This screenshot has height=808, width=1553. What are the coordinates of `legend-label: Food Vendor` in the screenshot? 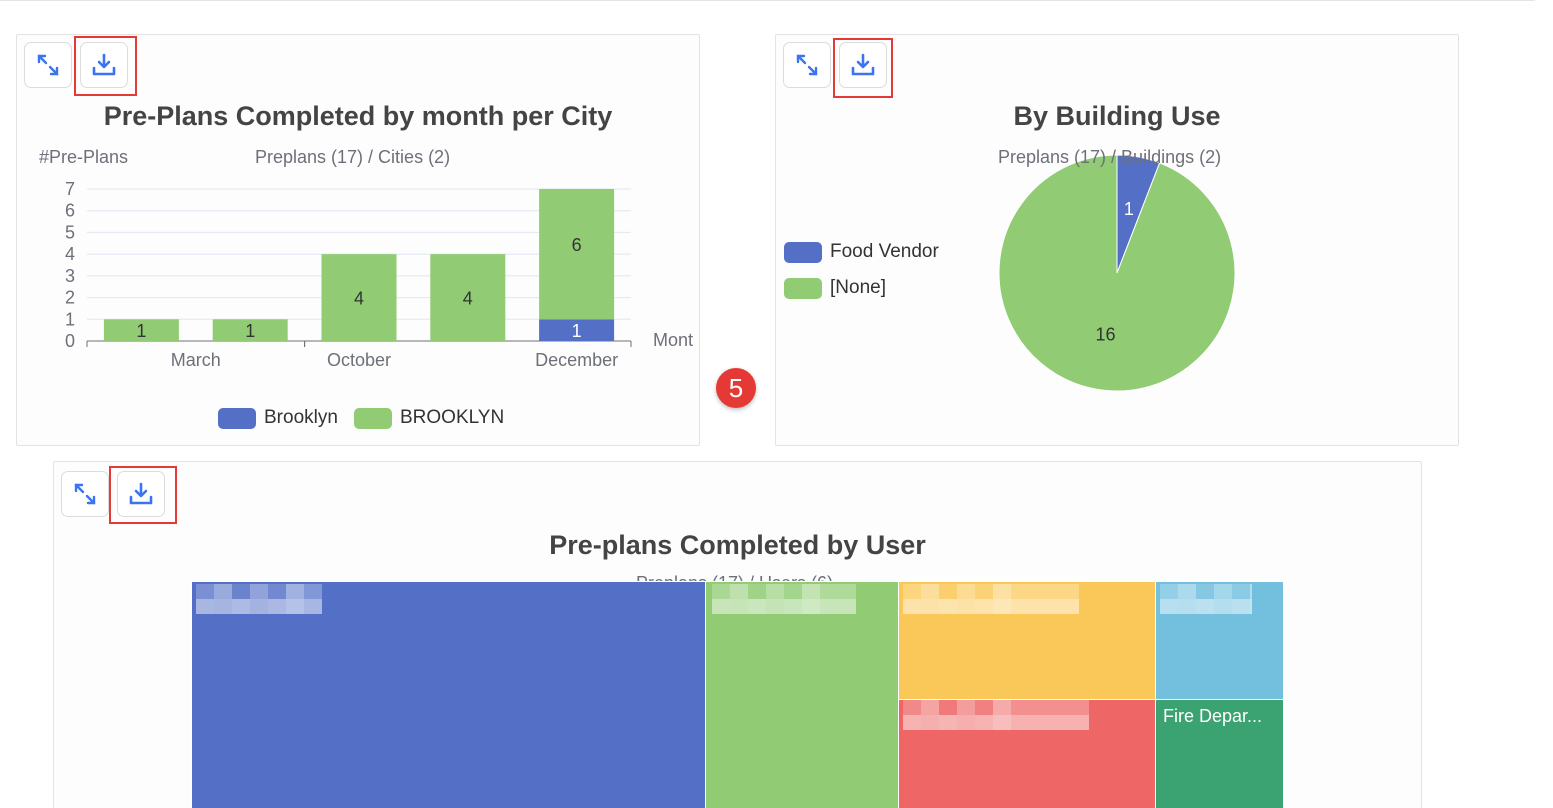 It's located at (884, 251).